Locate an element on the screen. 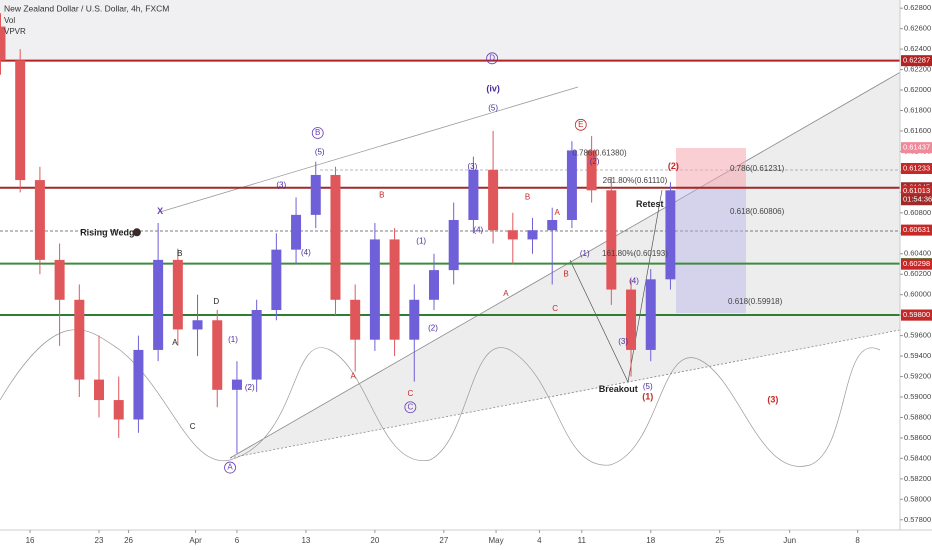  y-tick-label: 0.58600 is located at coordinates (917, 437).